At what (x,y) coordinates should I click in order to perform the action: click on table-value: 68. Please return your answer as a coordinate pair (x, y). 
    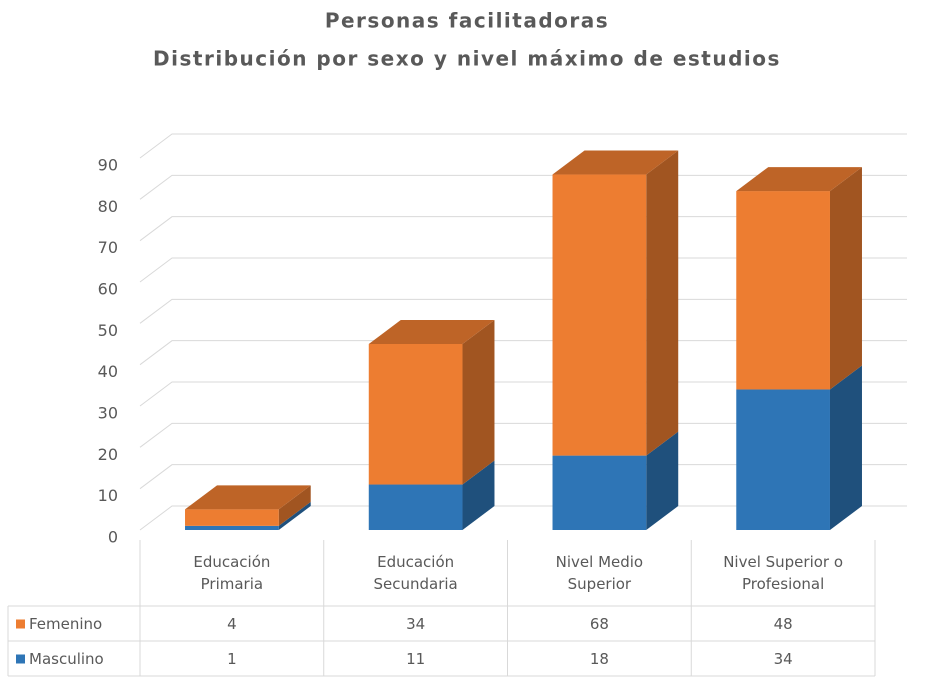
    Looking at the image, I should click on (599, 624).